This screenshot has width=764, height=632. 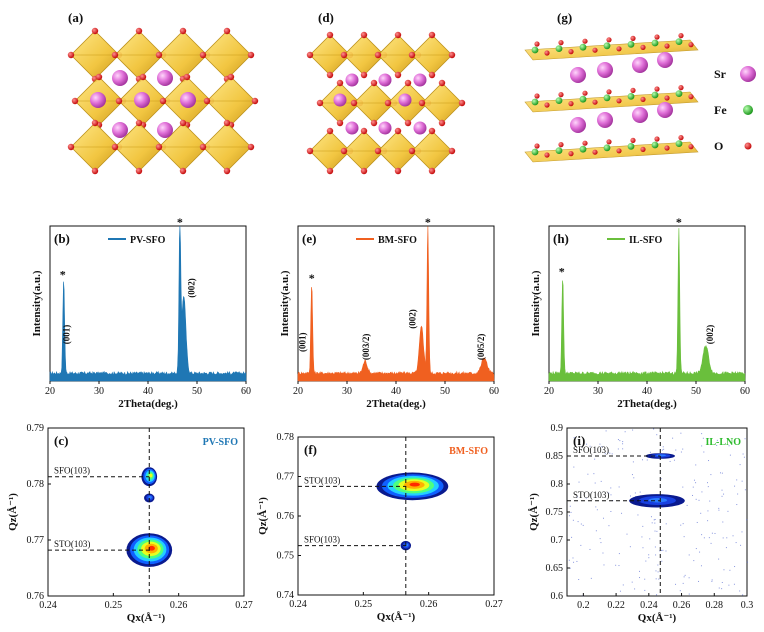 What do you see at coordinates (723, 442) in the screenshot?
I see `map-title: IL-LNO` at bounding box center [723, 442].